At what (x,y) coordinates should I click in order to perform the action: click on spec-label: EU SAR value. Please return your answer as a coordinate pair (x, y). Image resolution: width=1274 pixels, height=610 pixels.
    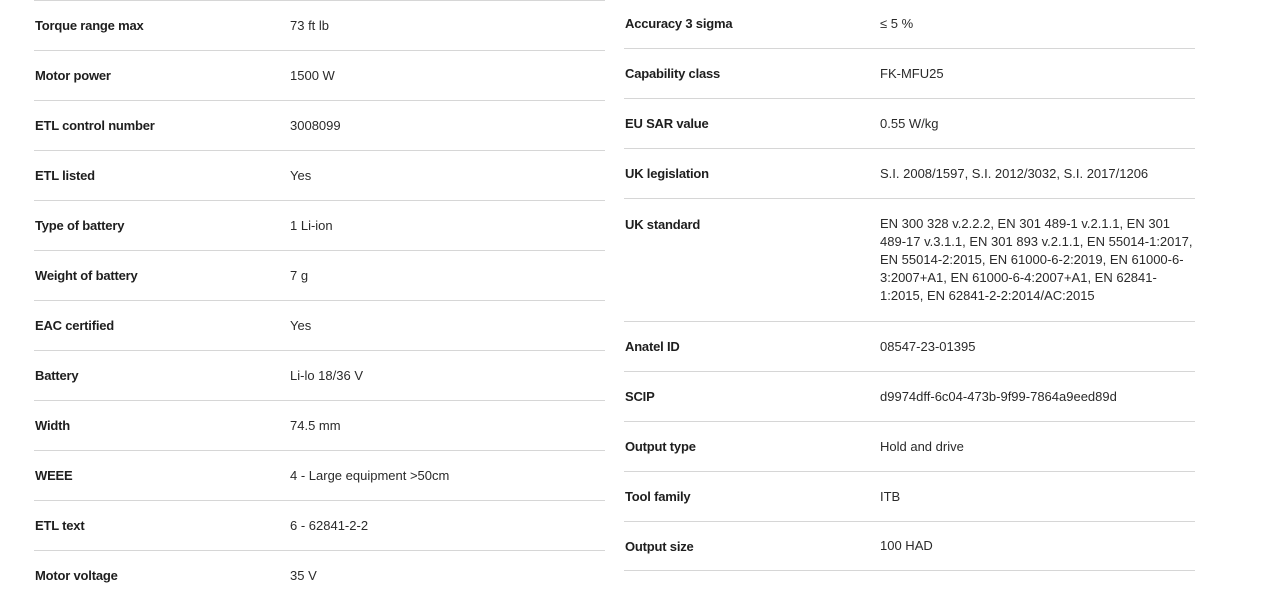
    Looking at the image, I should click on (667, 123).